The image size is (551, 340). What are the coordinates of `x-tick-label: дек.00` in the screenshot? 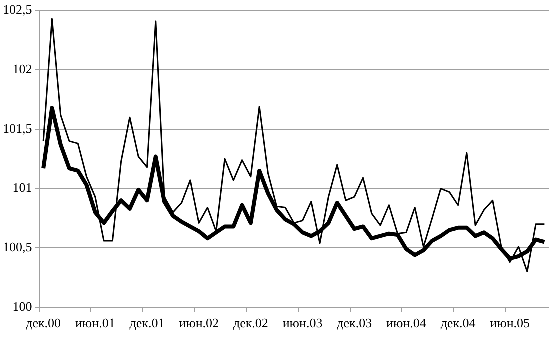 It's located at (44, 323).